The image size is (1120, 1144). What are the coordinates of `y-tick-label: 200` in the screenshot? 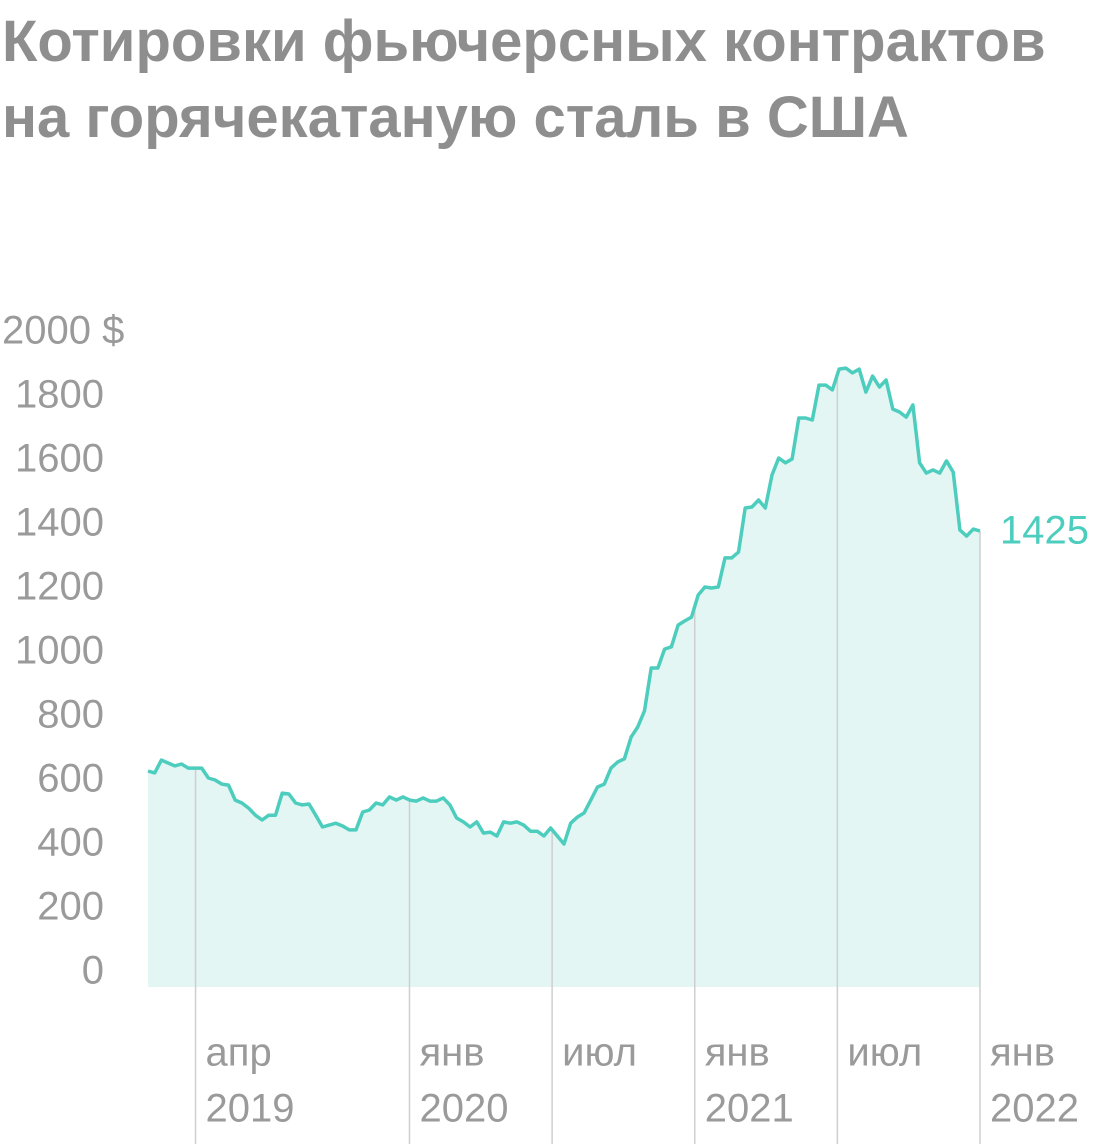 It's located at (70, 907).